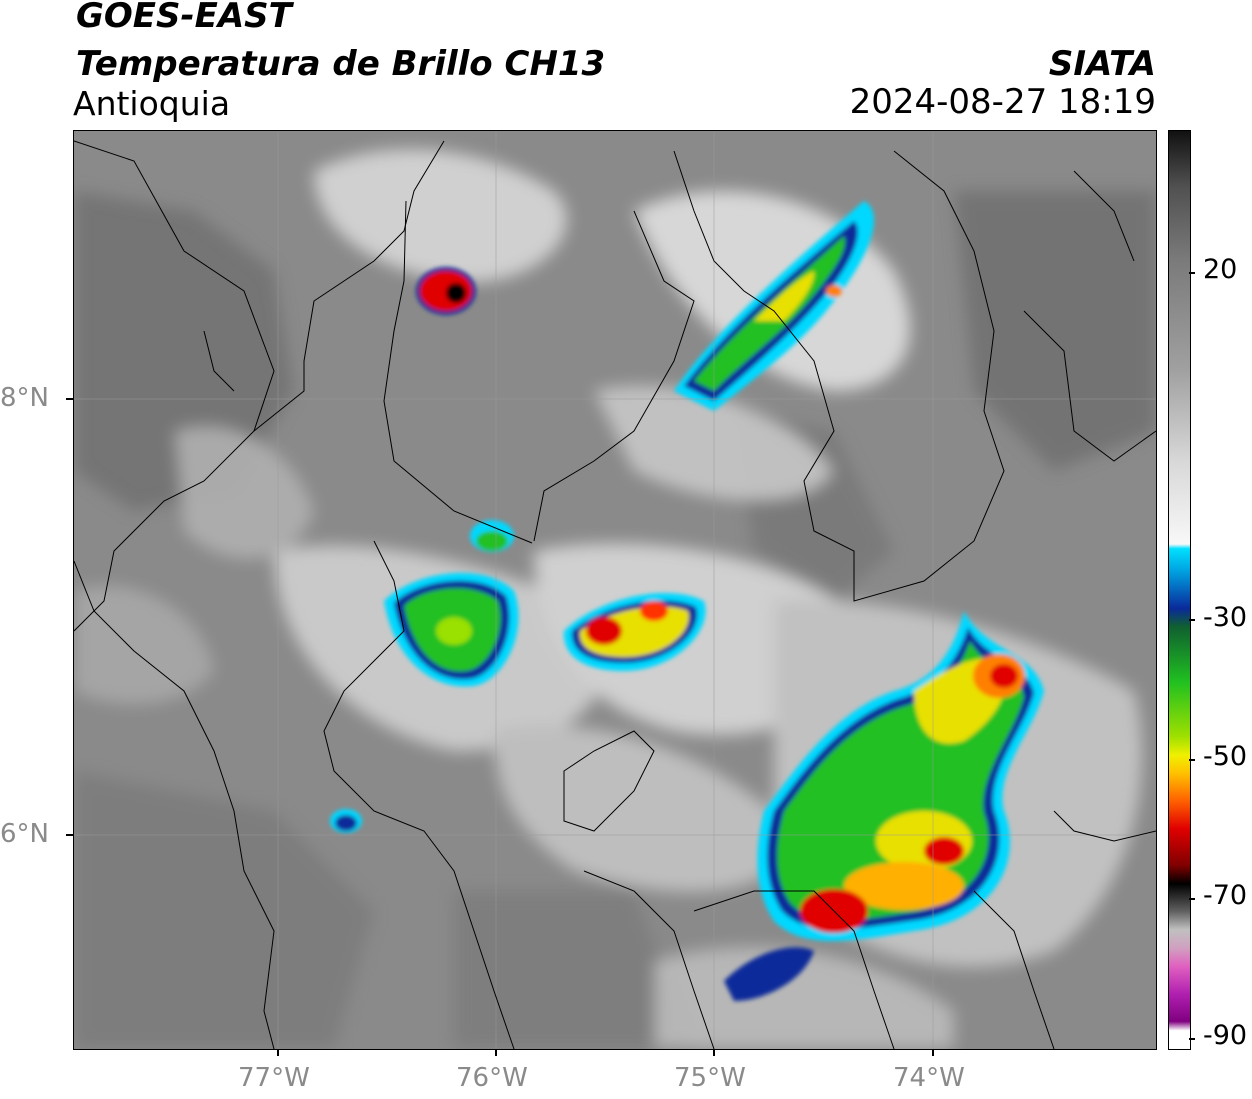  Describe the element at coordinates (1179, 590) in the screenshot. I see `colorbar` at that location.